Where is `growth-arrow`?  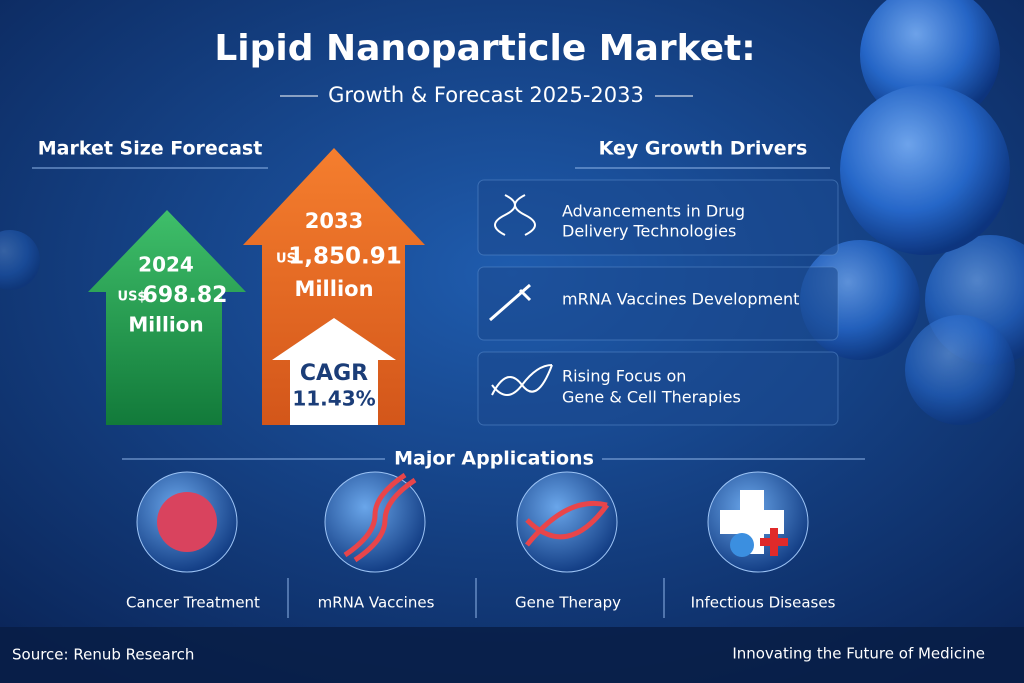
growth-arrow is located at coordinates (167, 317).